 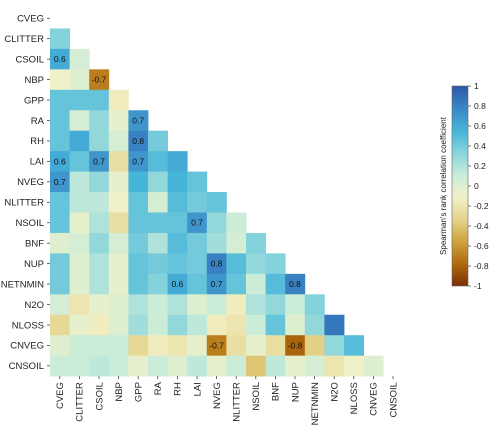 I want to click on heatmap-cell-nveg-cveg, so click(x=60, y=182).